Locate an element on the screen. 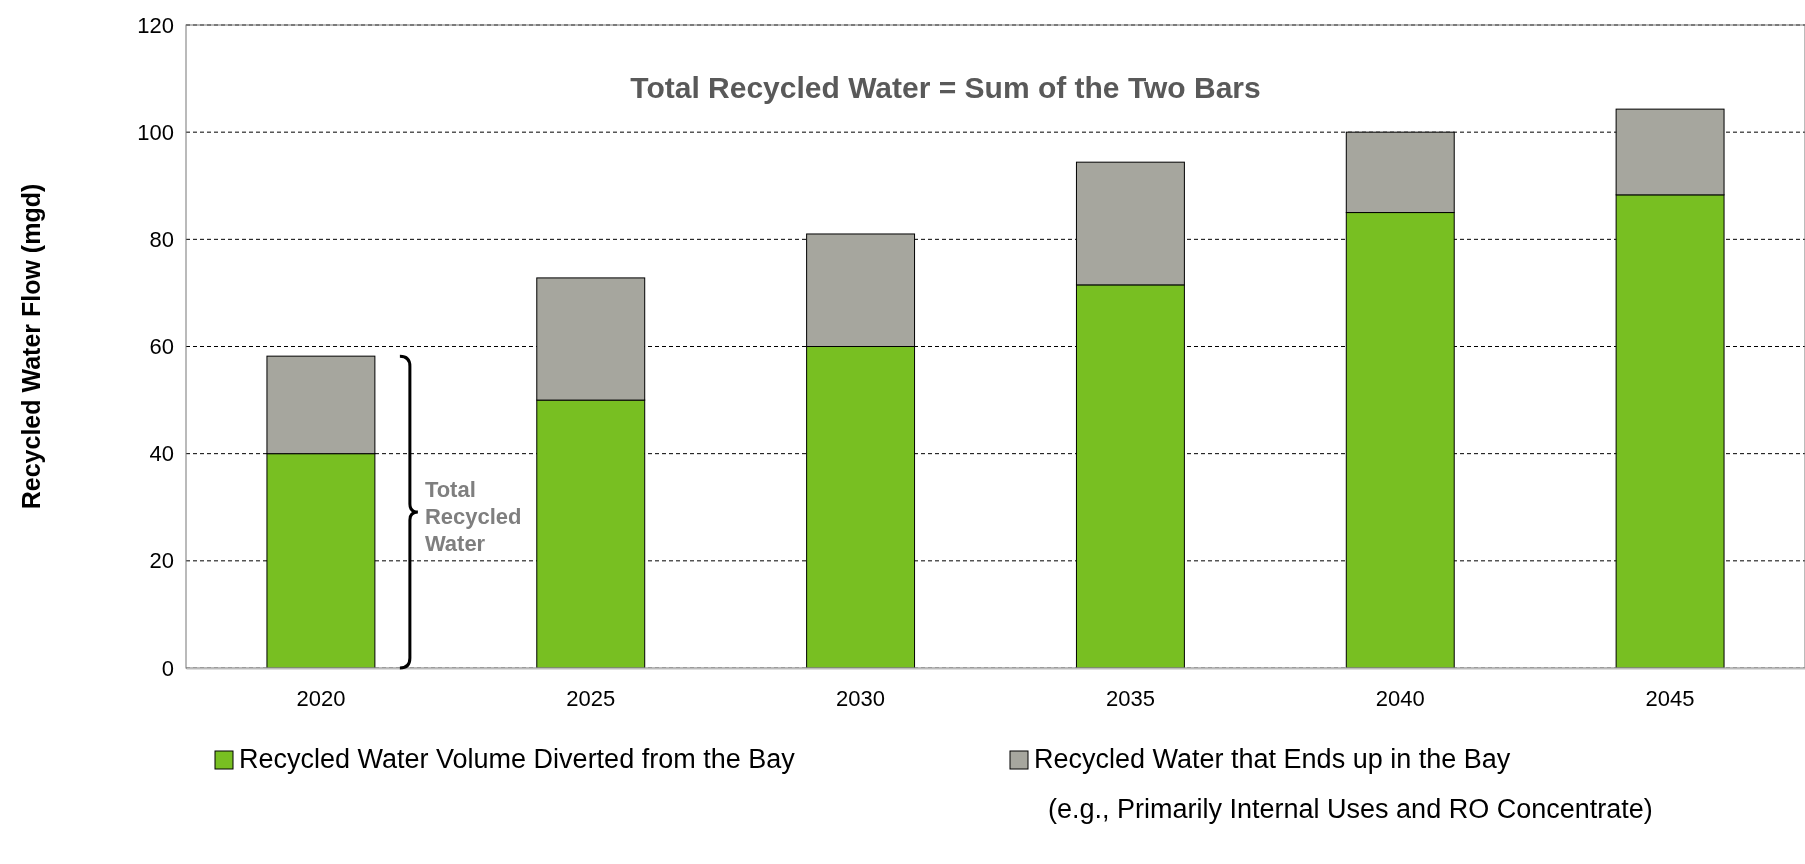 This screenshot has height=864, width=1805. y-tick-label: 60 is located at coordinates (161, 347).